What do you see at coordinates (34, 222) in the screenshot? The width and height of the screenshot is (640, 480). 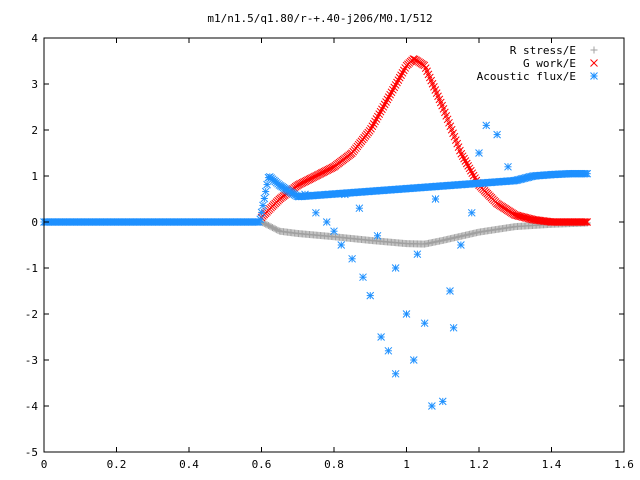 I see `y-tick-label: 0` at bounding box center [34, 222].